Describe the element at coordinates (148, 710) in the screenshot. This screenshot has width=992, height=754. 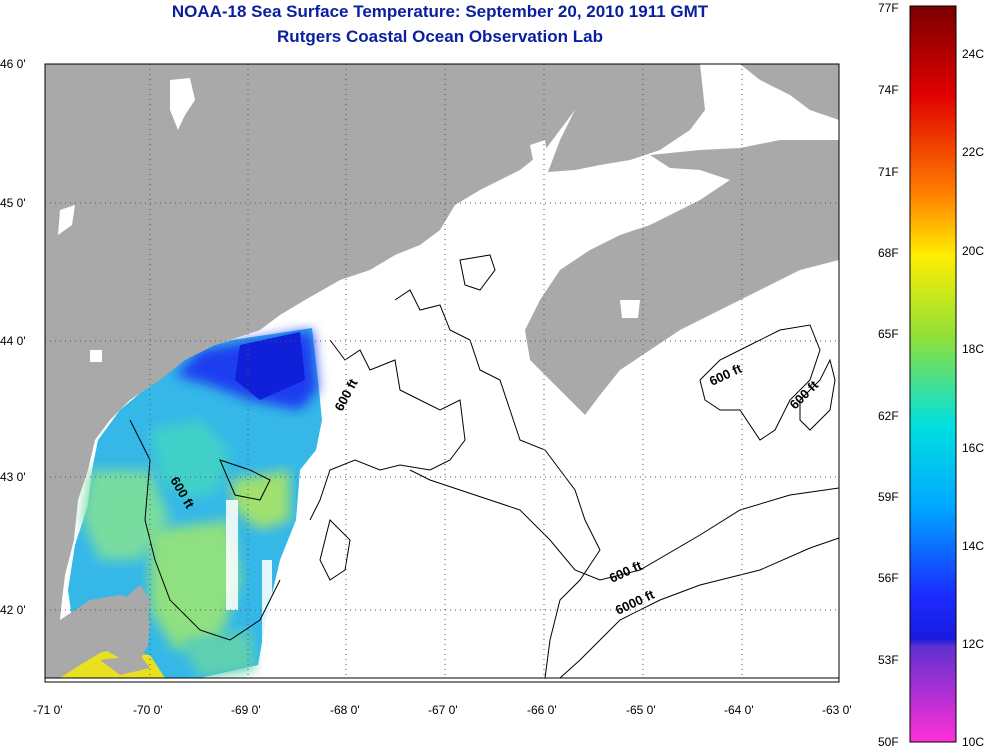
I see `lon-label: -70 0'` at that location.